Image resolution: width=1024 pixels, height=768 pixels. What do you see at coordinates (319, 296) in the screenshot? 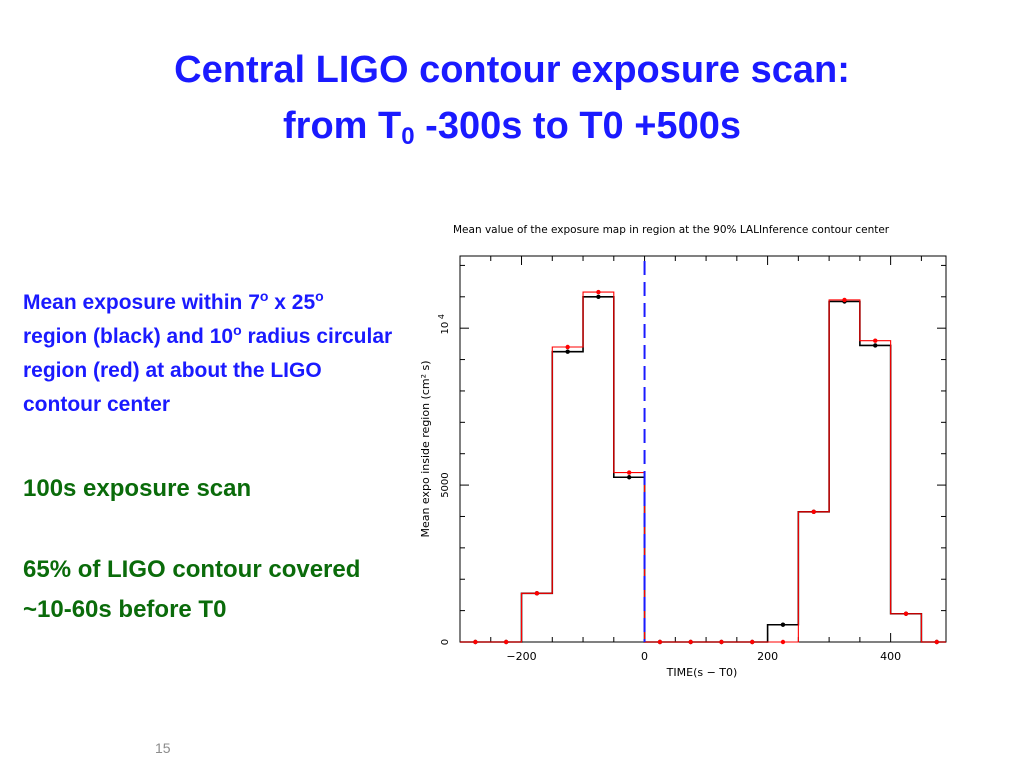
I see `desc-degree-2: o` at bounding box center [319, 296].